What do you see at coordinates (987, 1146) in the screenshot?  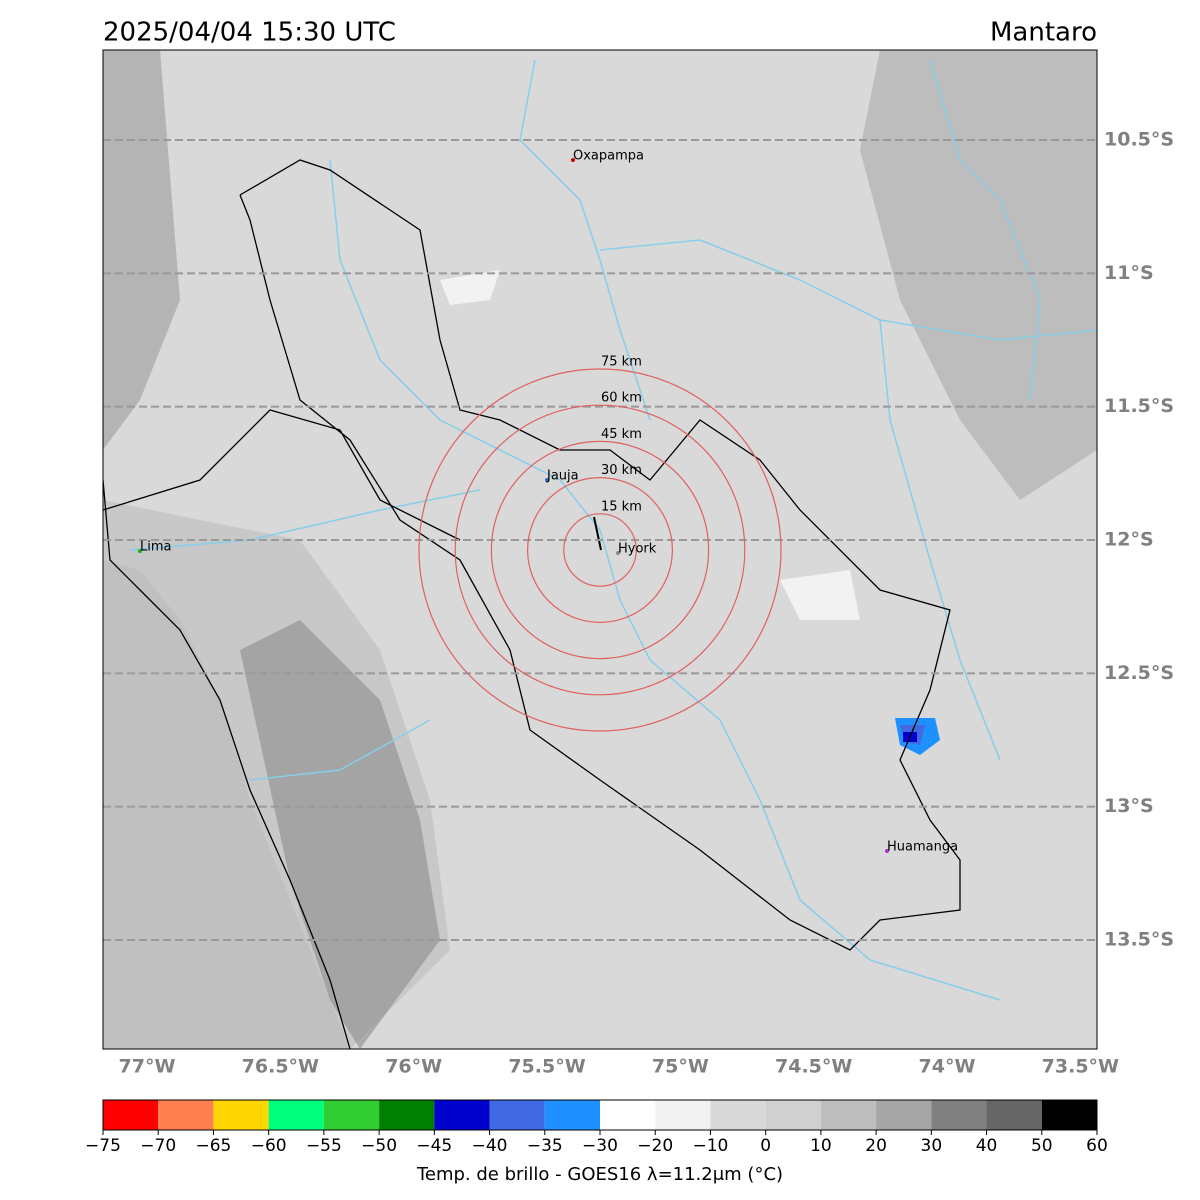 I see `colorbar-tick-label: 40` at bounding box center [987, 1146].